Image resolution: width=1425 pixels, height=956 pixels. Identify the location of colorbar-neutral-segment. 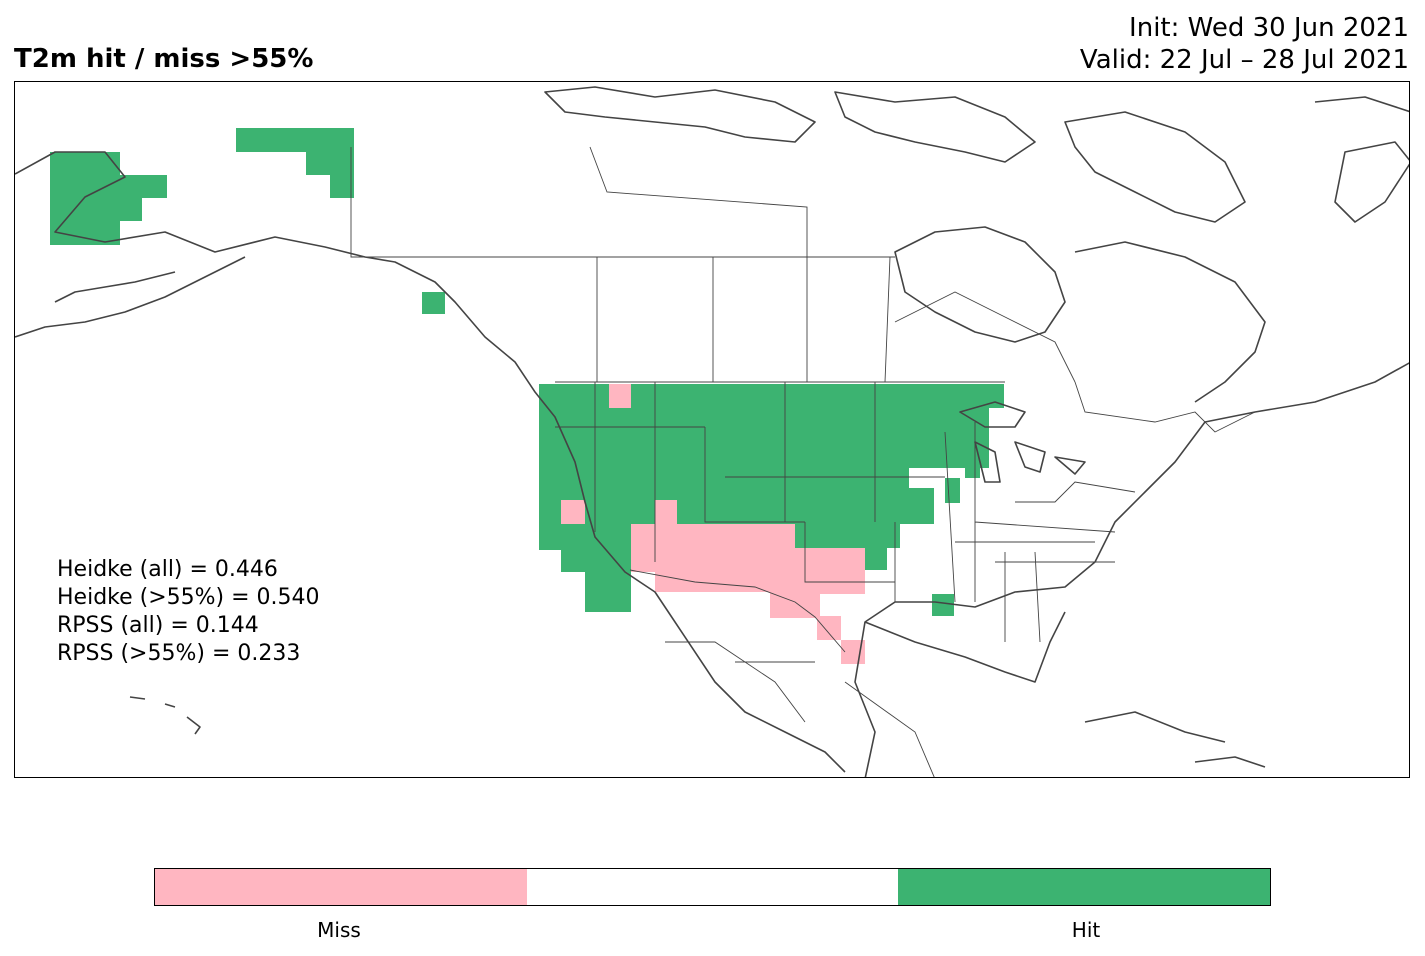
(712, 887).